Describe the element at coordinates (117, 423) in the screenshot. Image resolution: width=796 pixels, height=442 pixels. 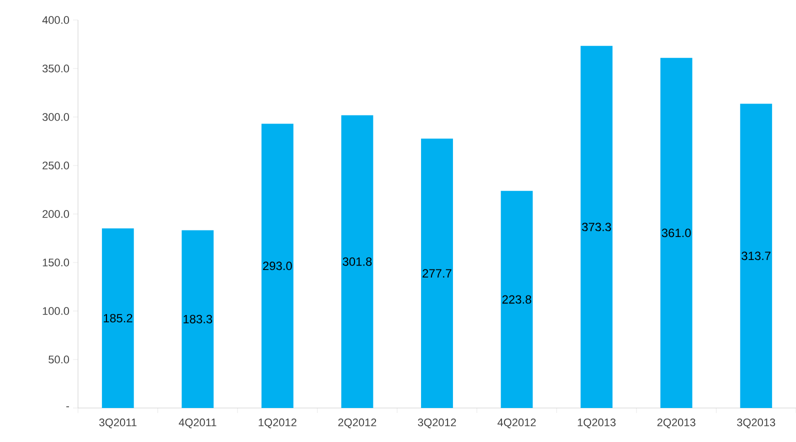
I see `x-tick-label: 3Q2011` at that location.